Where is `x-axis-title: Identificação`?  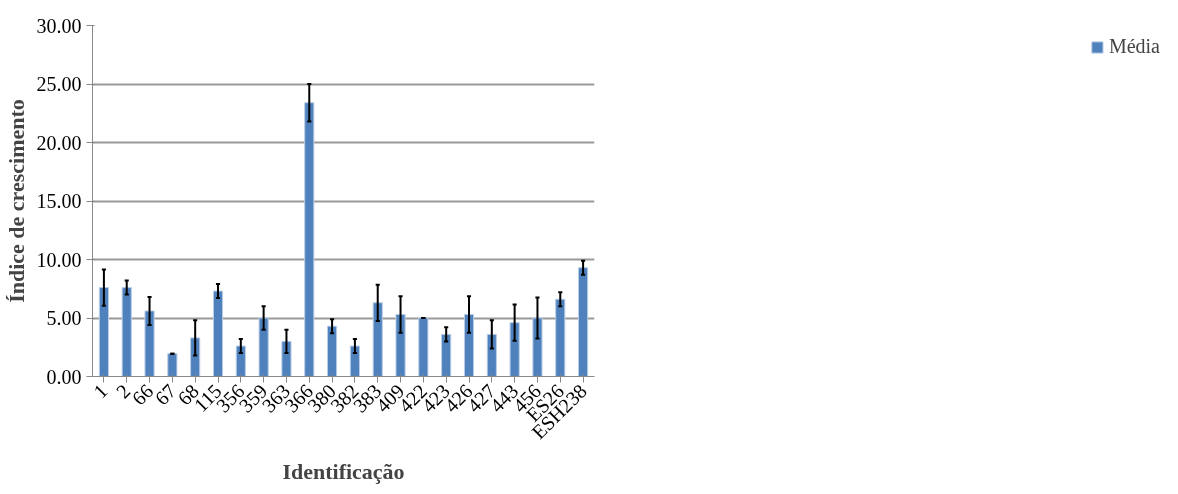
x-axis-title: Identificação is located at coordinates (343, 471).